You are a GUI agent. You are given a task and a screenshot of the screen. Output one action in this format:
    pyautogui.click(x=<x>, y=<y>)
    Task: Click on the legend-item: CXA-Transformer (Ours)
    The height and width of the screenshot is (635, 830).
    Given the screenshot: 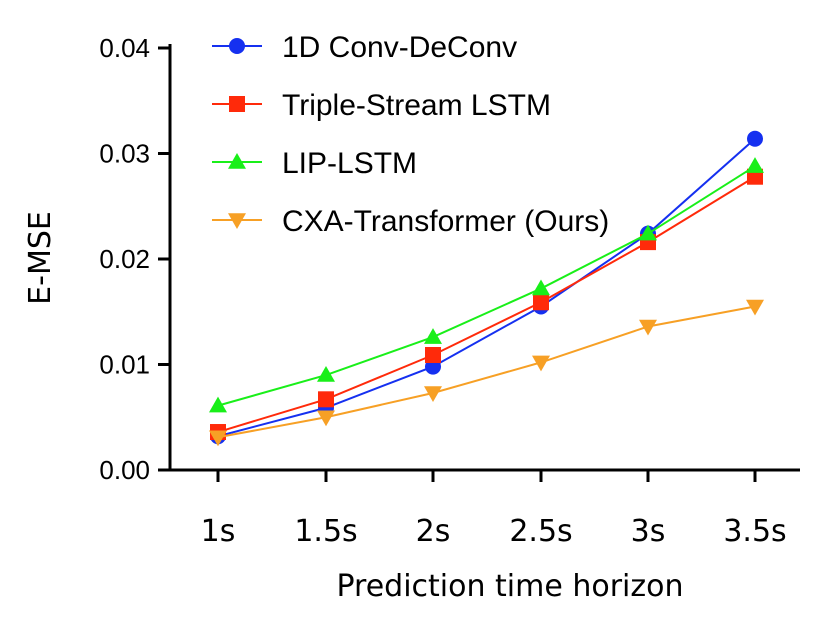 What is the action you would take?
    pyautogui.click(x=410, y=221)
    